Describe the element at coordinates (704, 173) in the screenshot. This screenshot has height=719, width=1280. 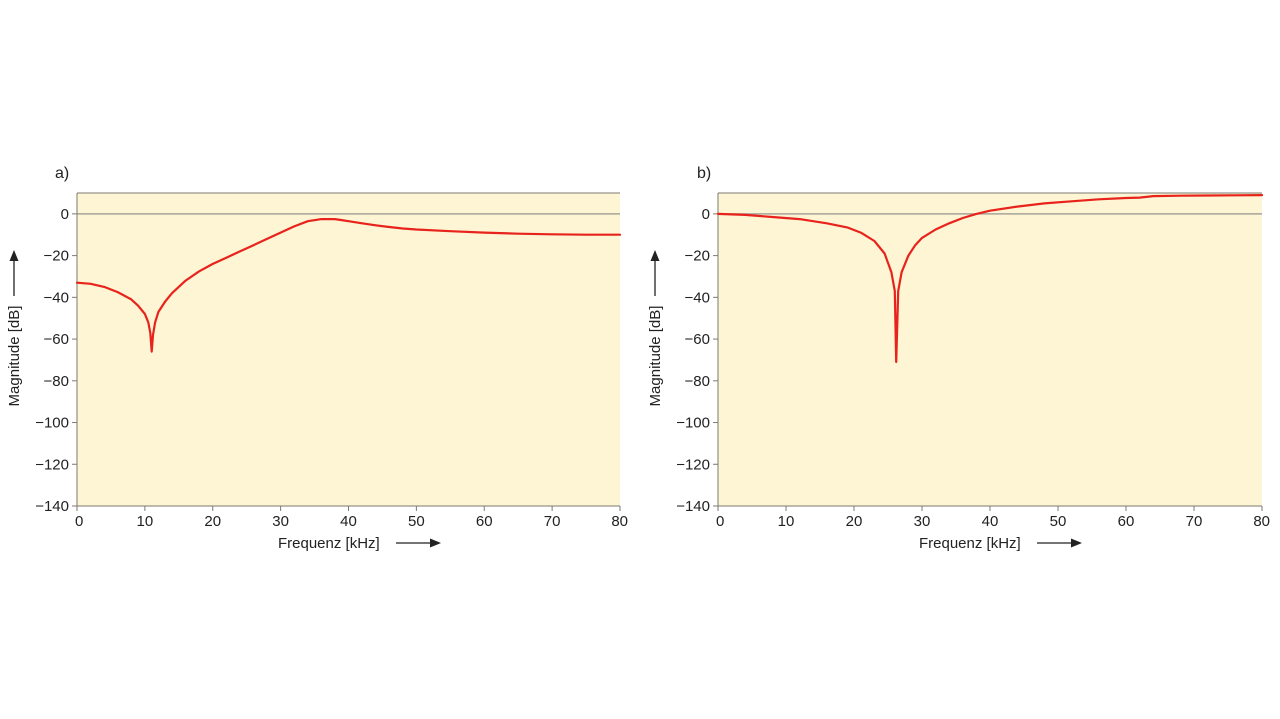
I see `panel-label: b)` at that location.